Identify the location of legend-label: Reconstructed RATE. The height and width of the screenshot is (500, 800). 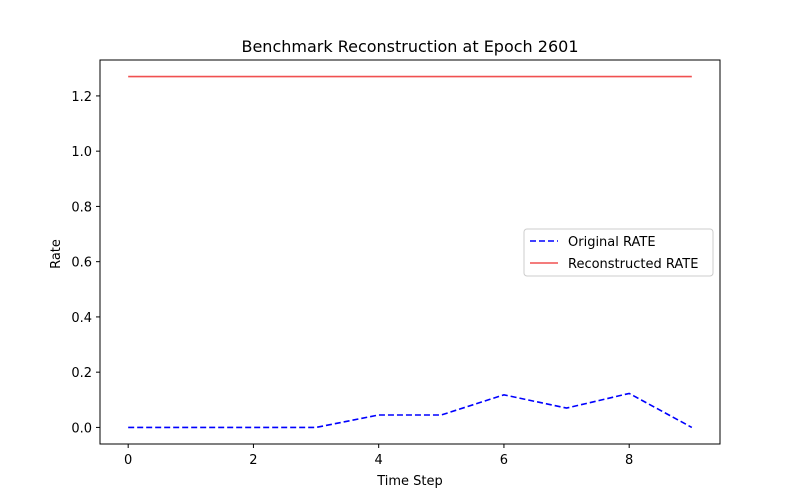
(633, 264).